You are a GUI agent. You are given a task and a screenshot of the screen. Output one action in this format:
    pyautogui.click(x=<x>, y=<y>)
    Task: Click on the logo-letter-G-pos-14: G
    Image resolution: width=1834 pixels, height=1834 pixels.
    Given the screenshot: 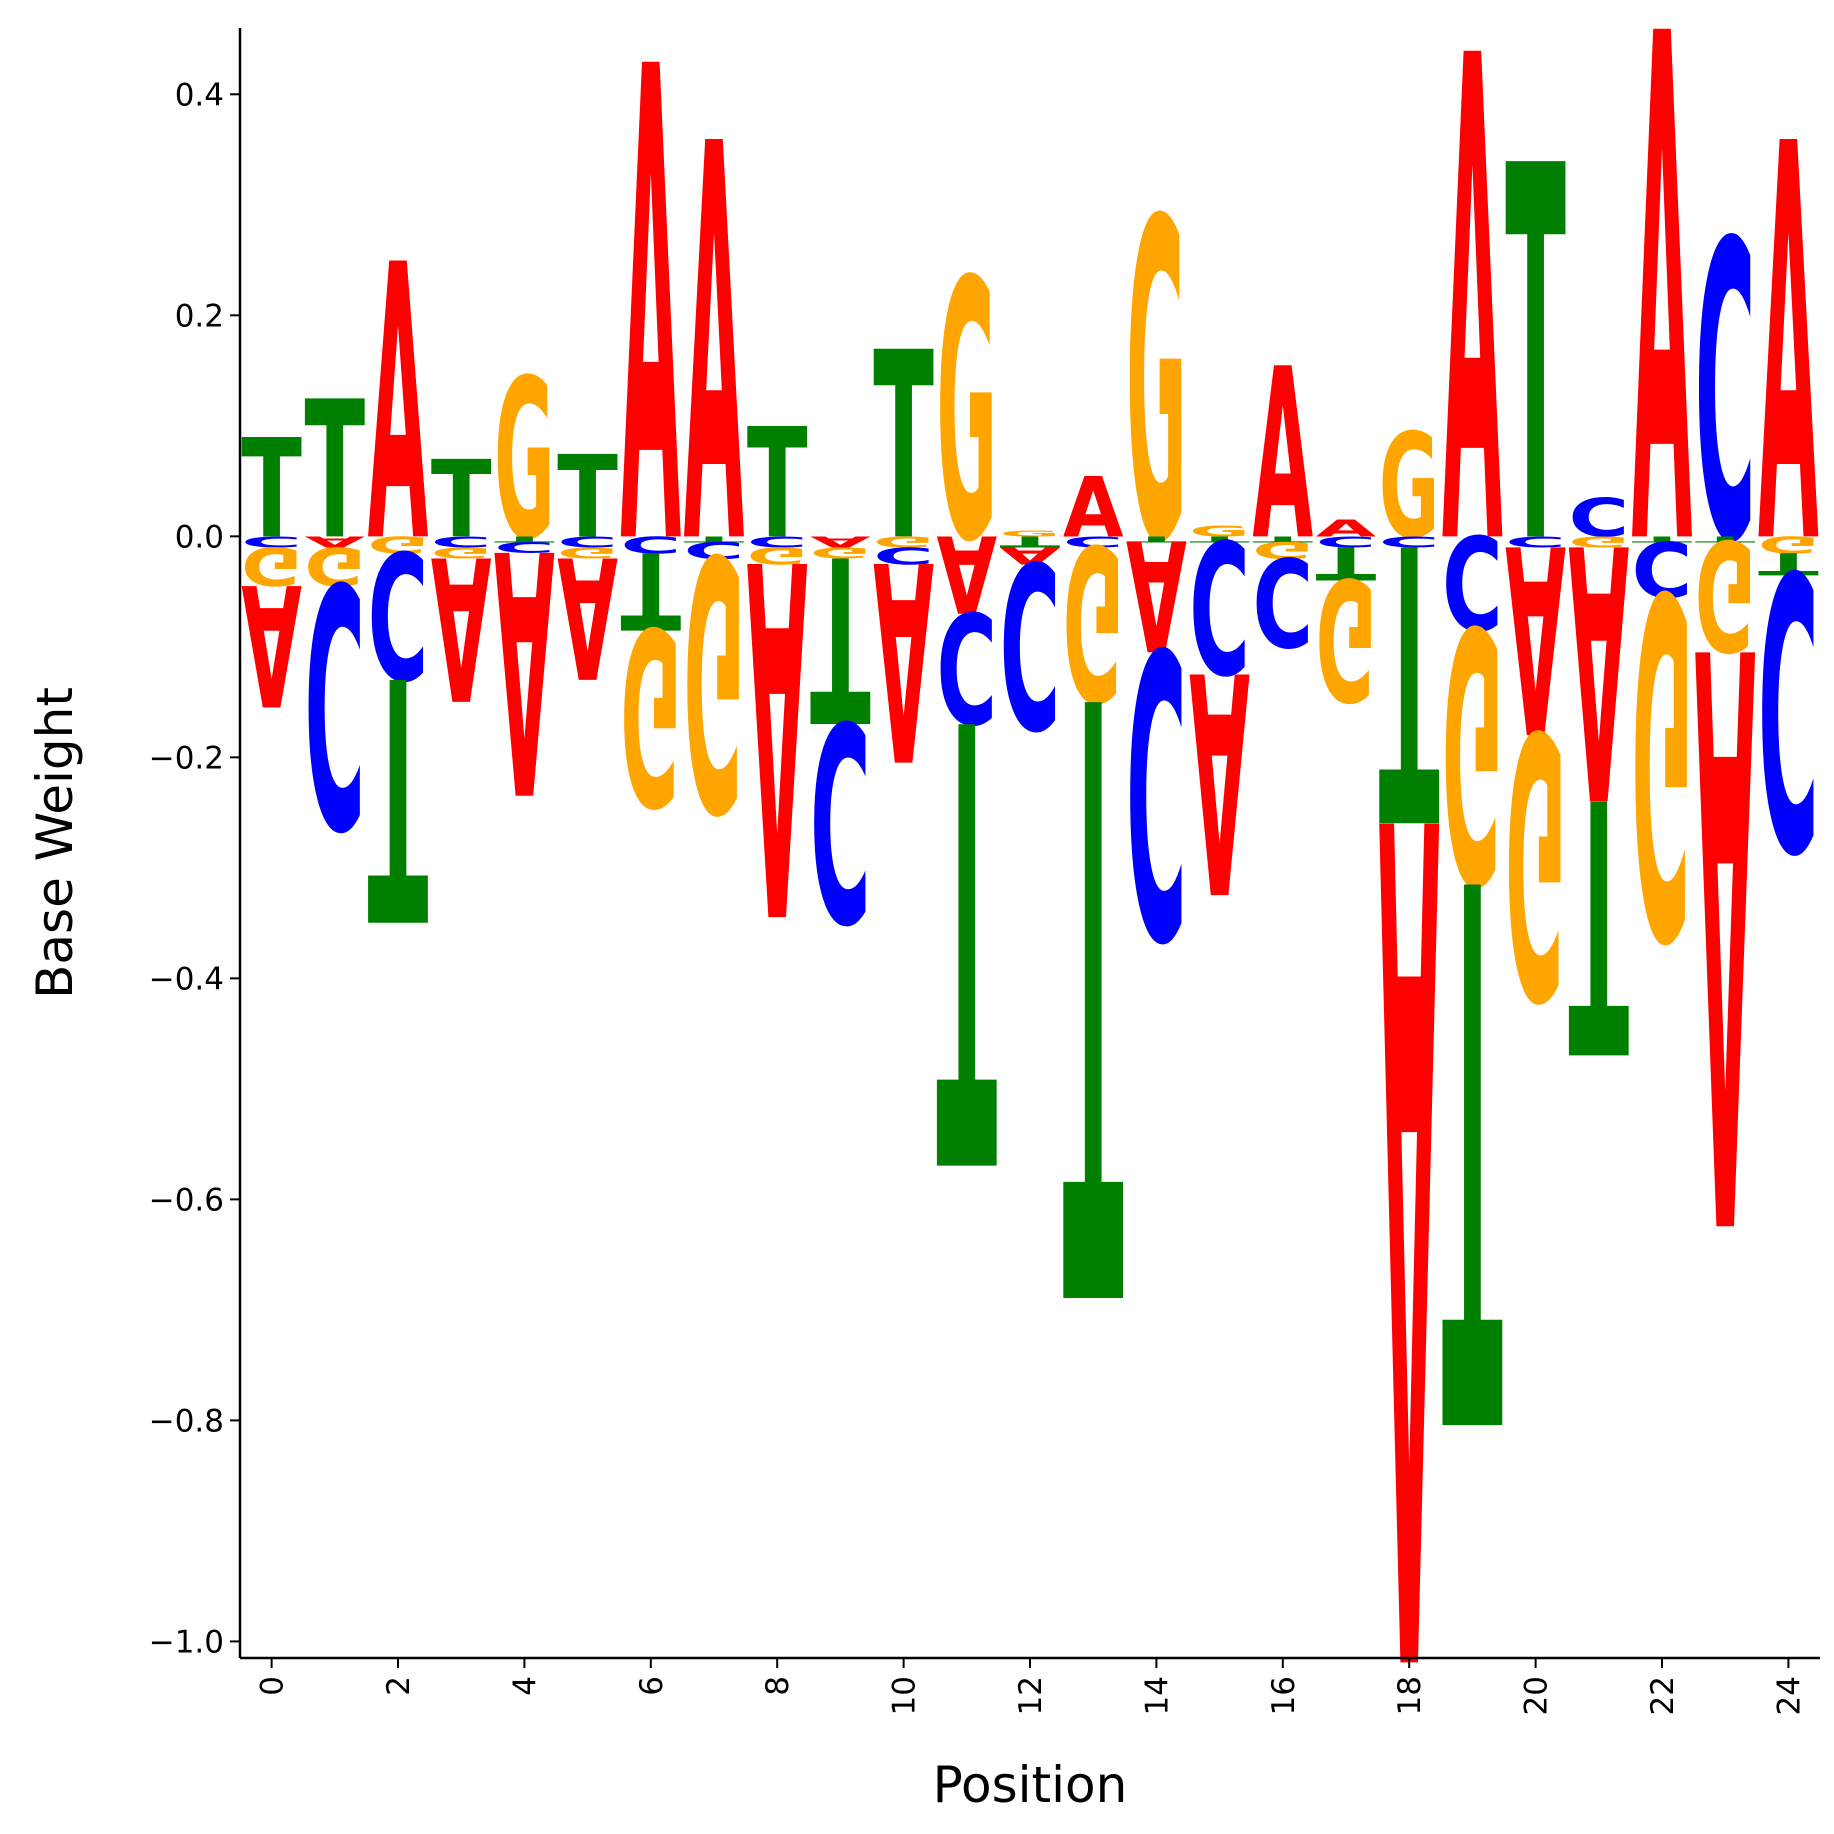 What is the action you would take?
    pyautogui.click(x=1156, y=386)
    